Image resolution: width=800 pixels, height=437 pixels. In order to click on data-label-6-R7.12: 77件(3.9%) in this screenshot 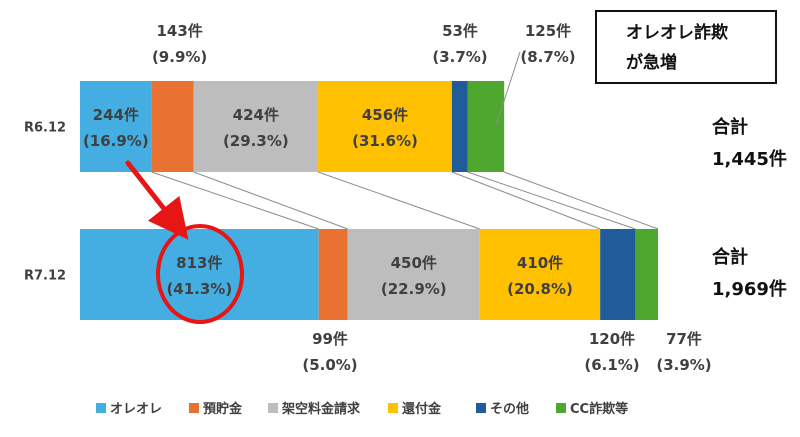, I will do `click(683, 352)`.